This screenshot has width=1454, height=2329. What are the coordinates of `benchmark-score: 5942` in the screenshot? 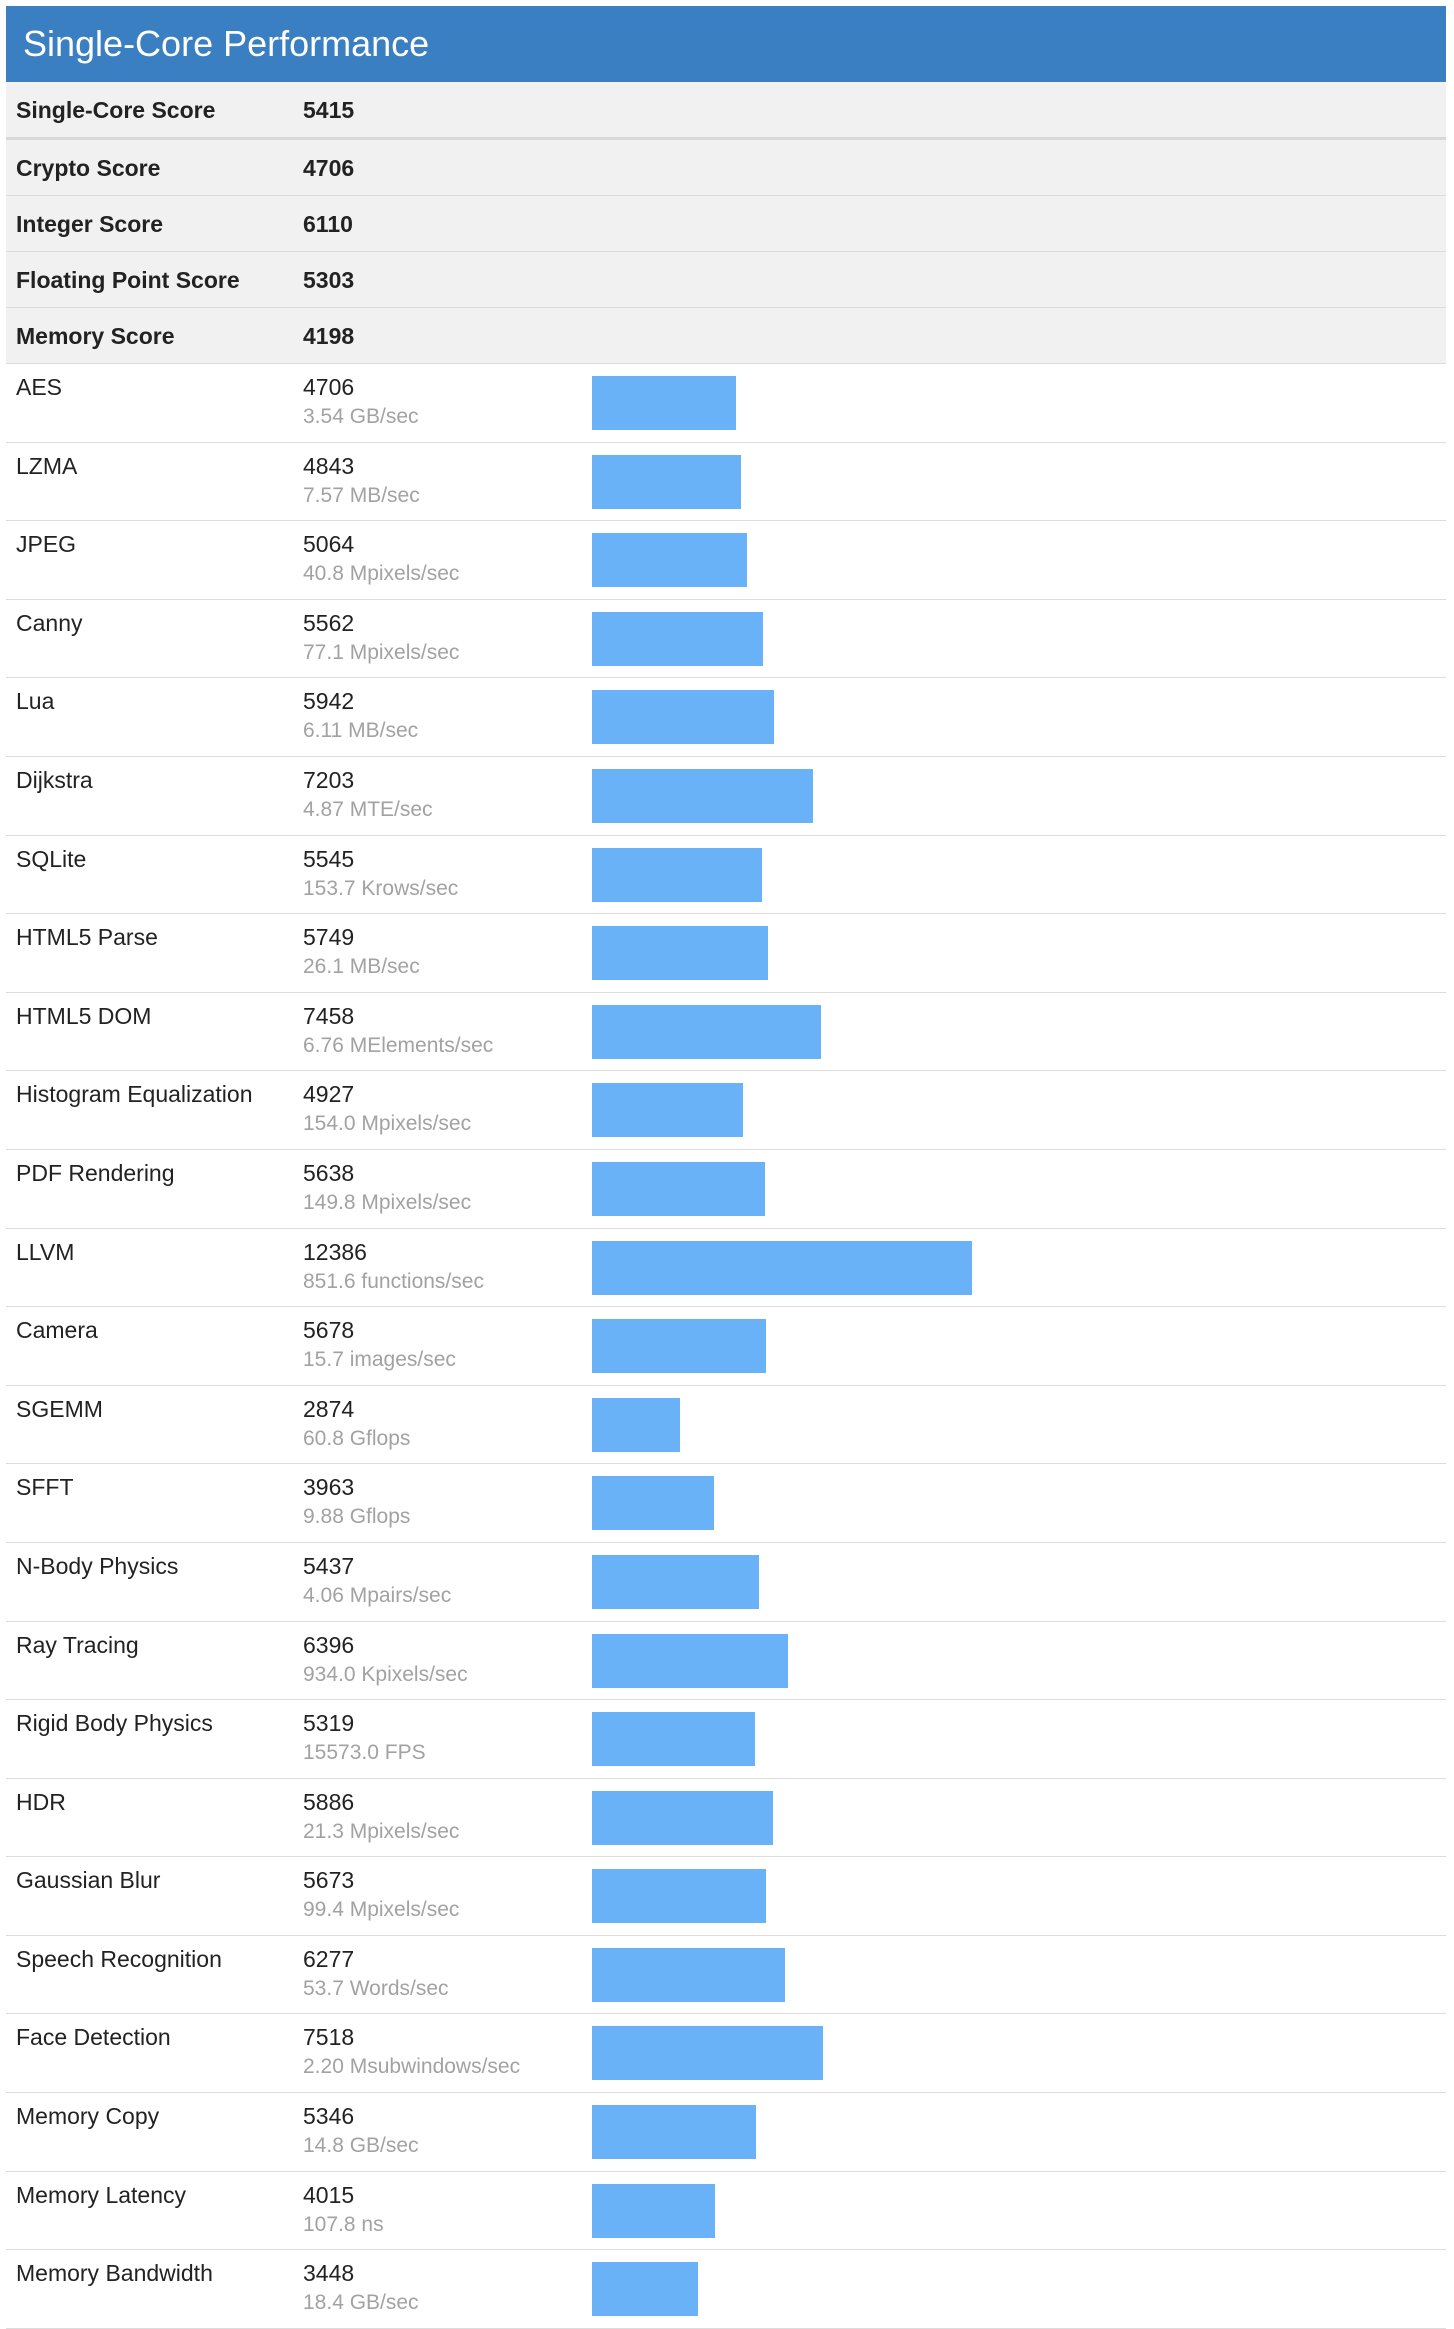 It's located at (329, 701).